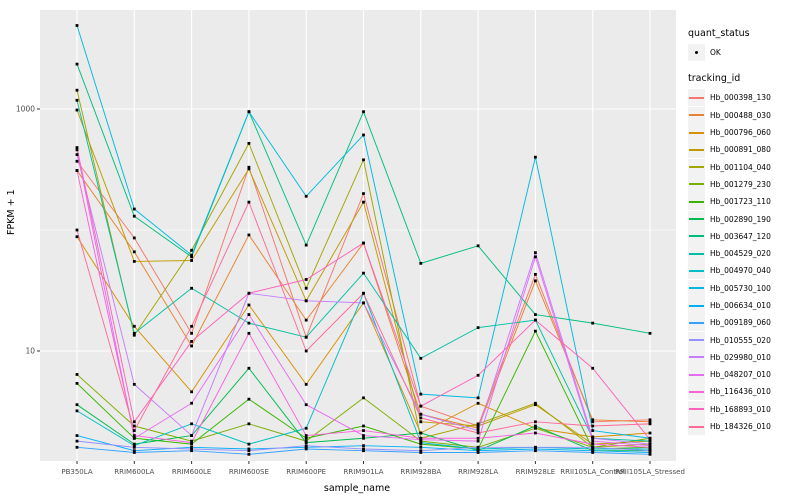 The width and height of the screenshot is (800, 500). What do you see at coordinates (744, 427) in the screenshot?
I see `legend-item-Hb_184326_010: Hb_184326_010` at bounding box center [744, 427].